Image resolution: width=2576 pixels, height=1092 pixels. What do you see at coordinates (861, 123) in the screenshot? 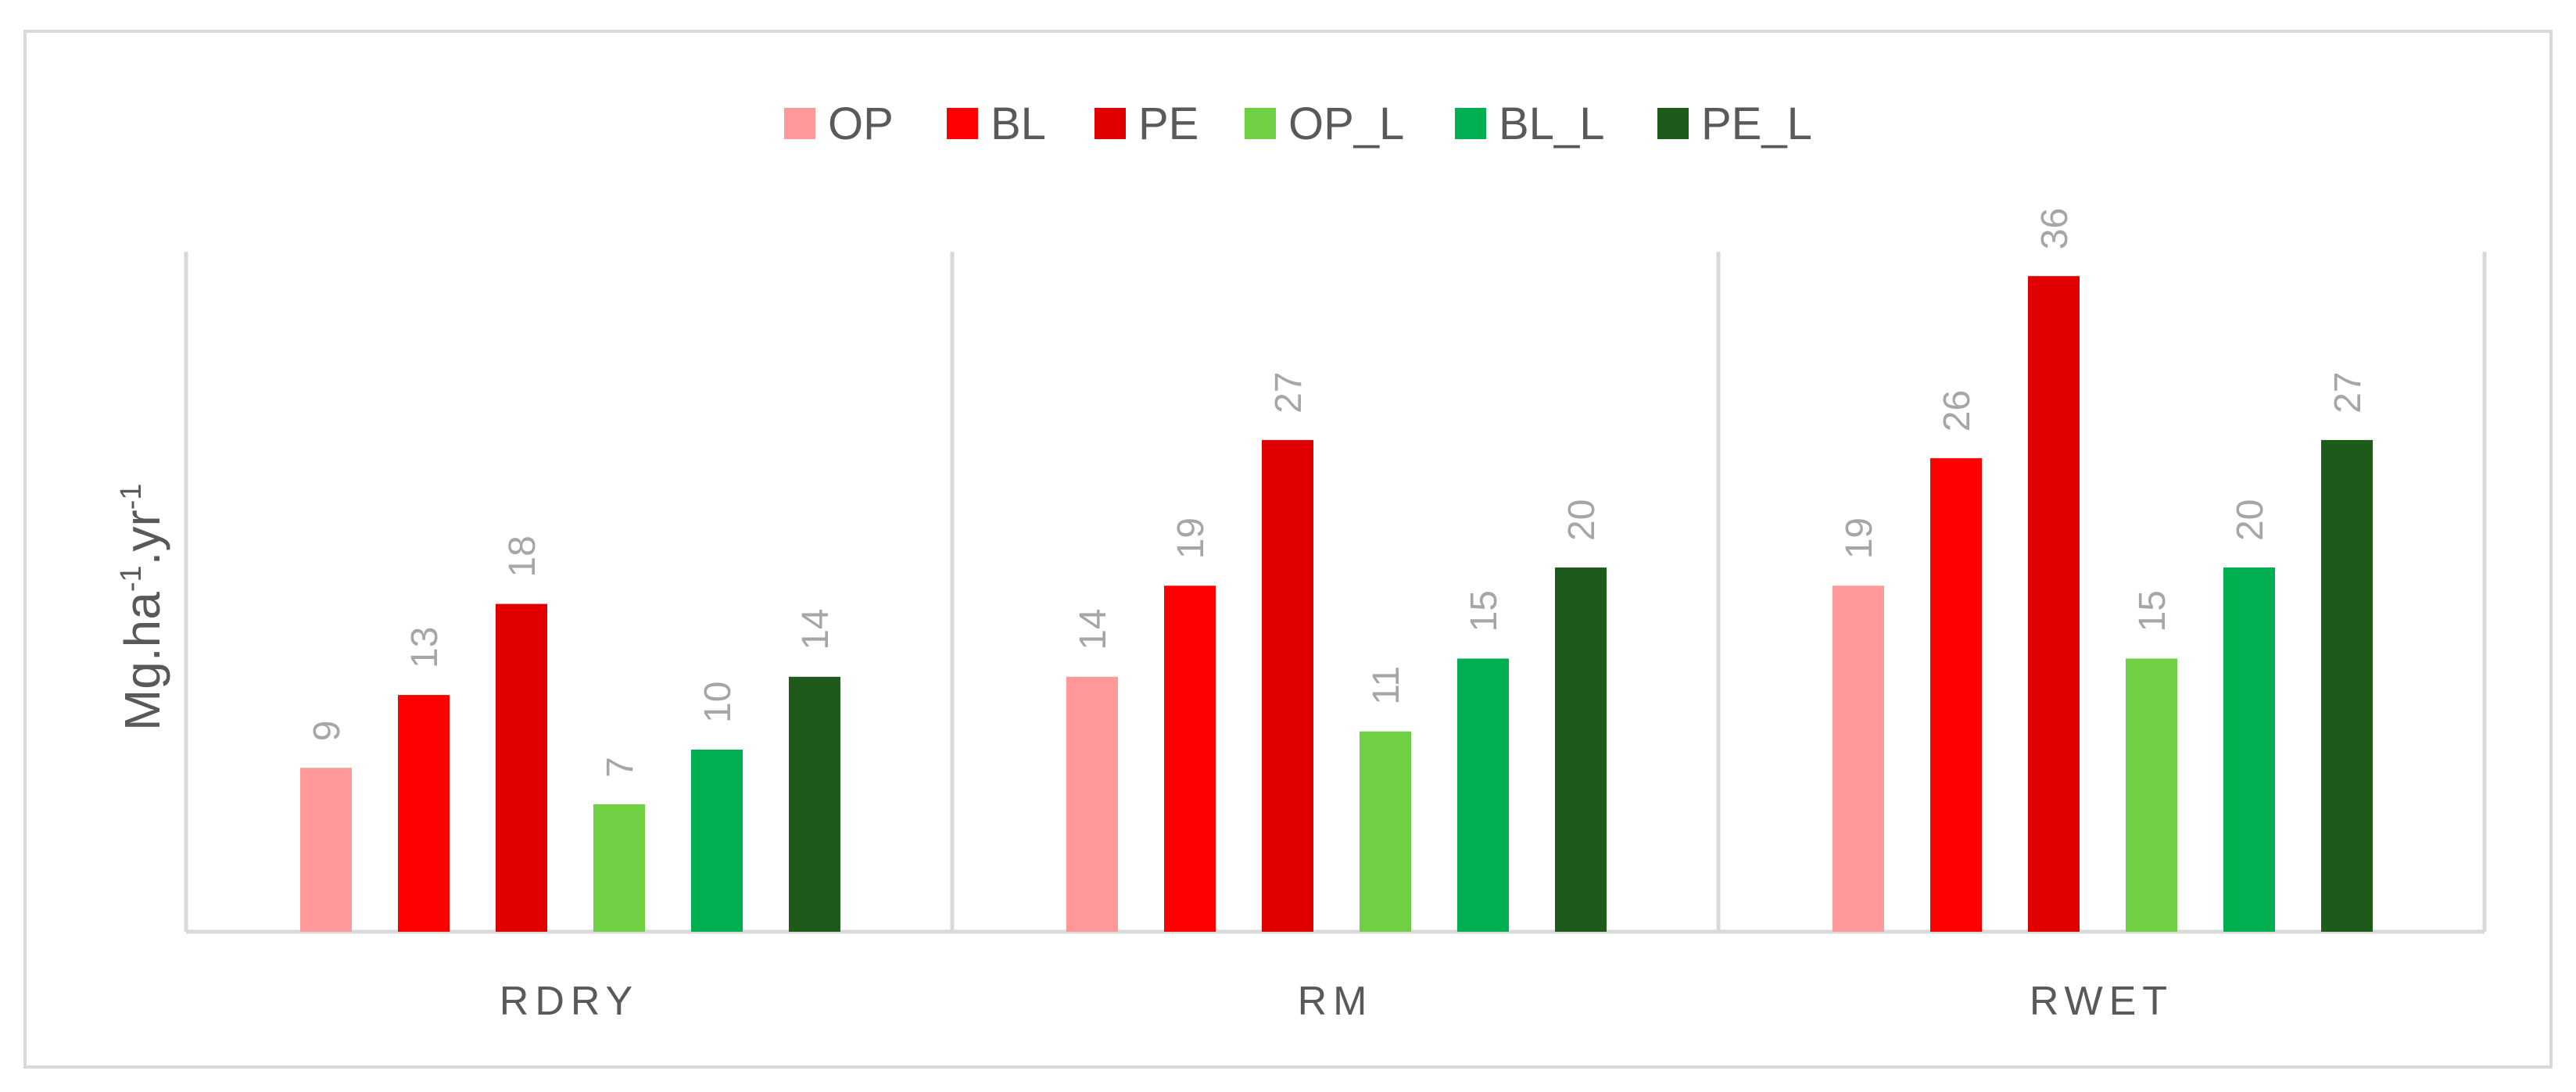
I see `legend-label-op: OP` at bounding box center [861, 123].